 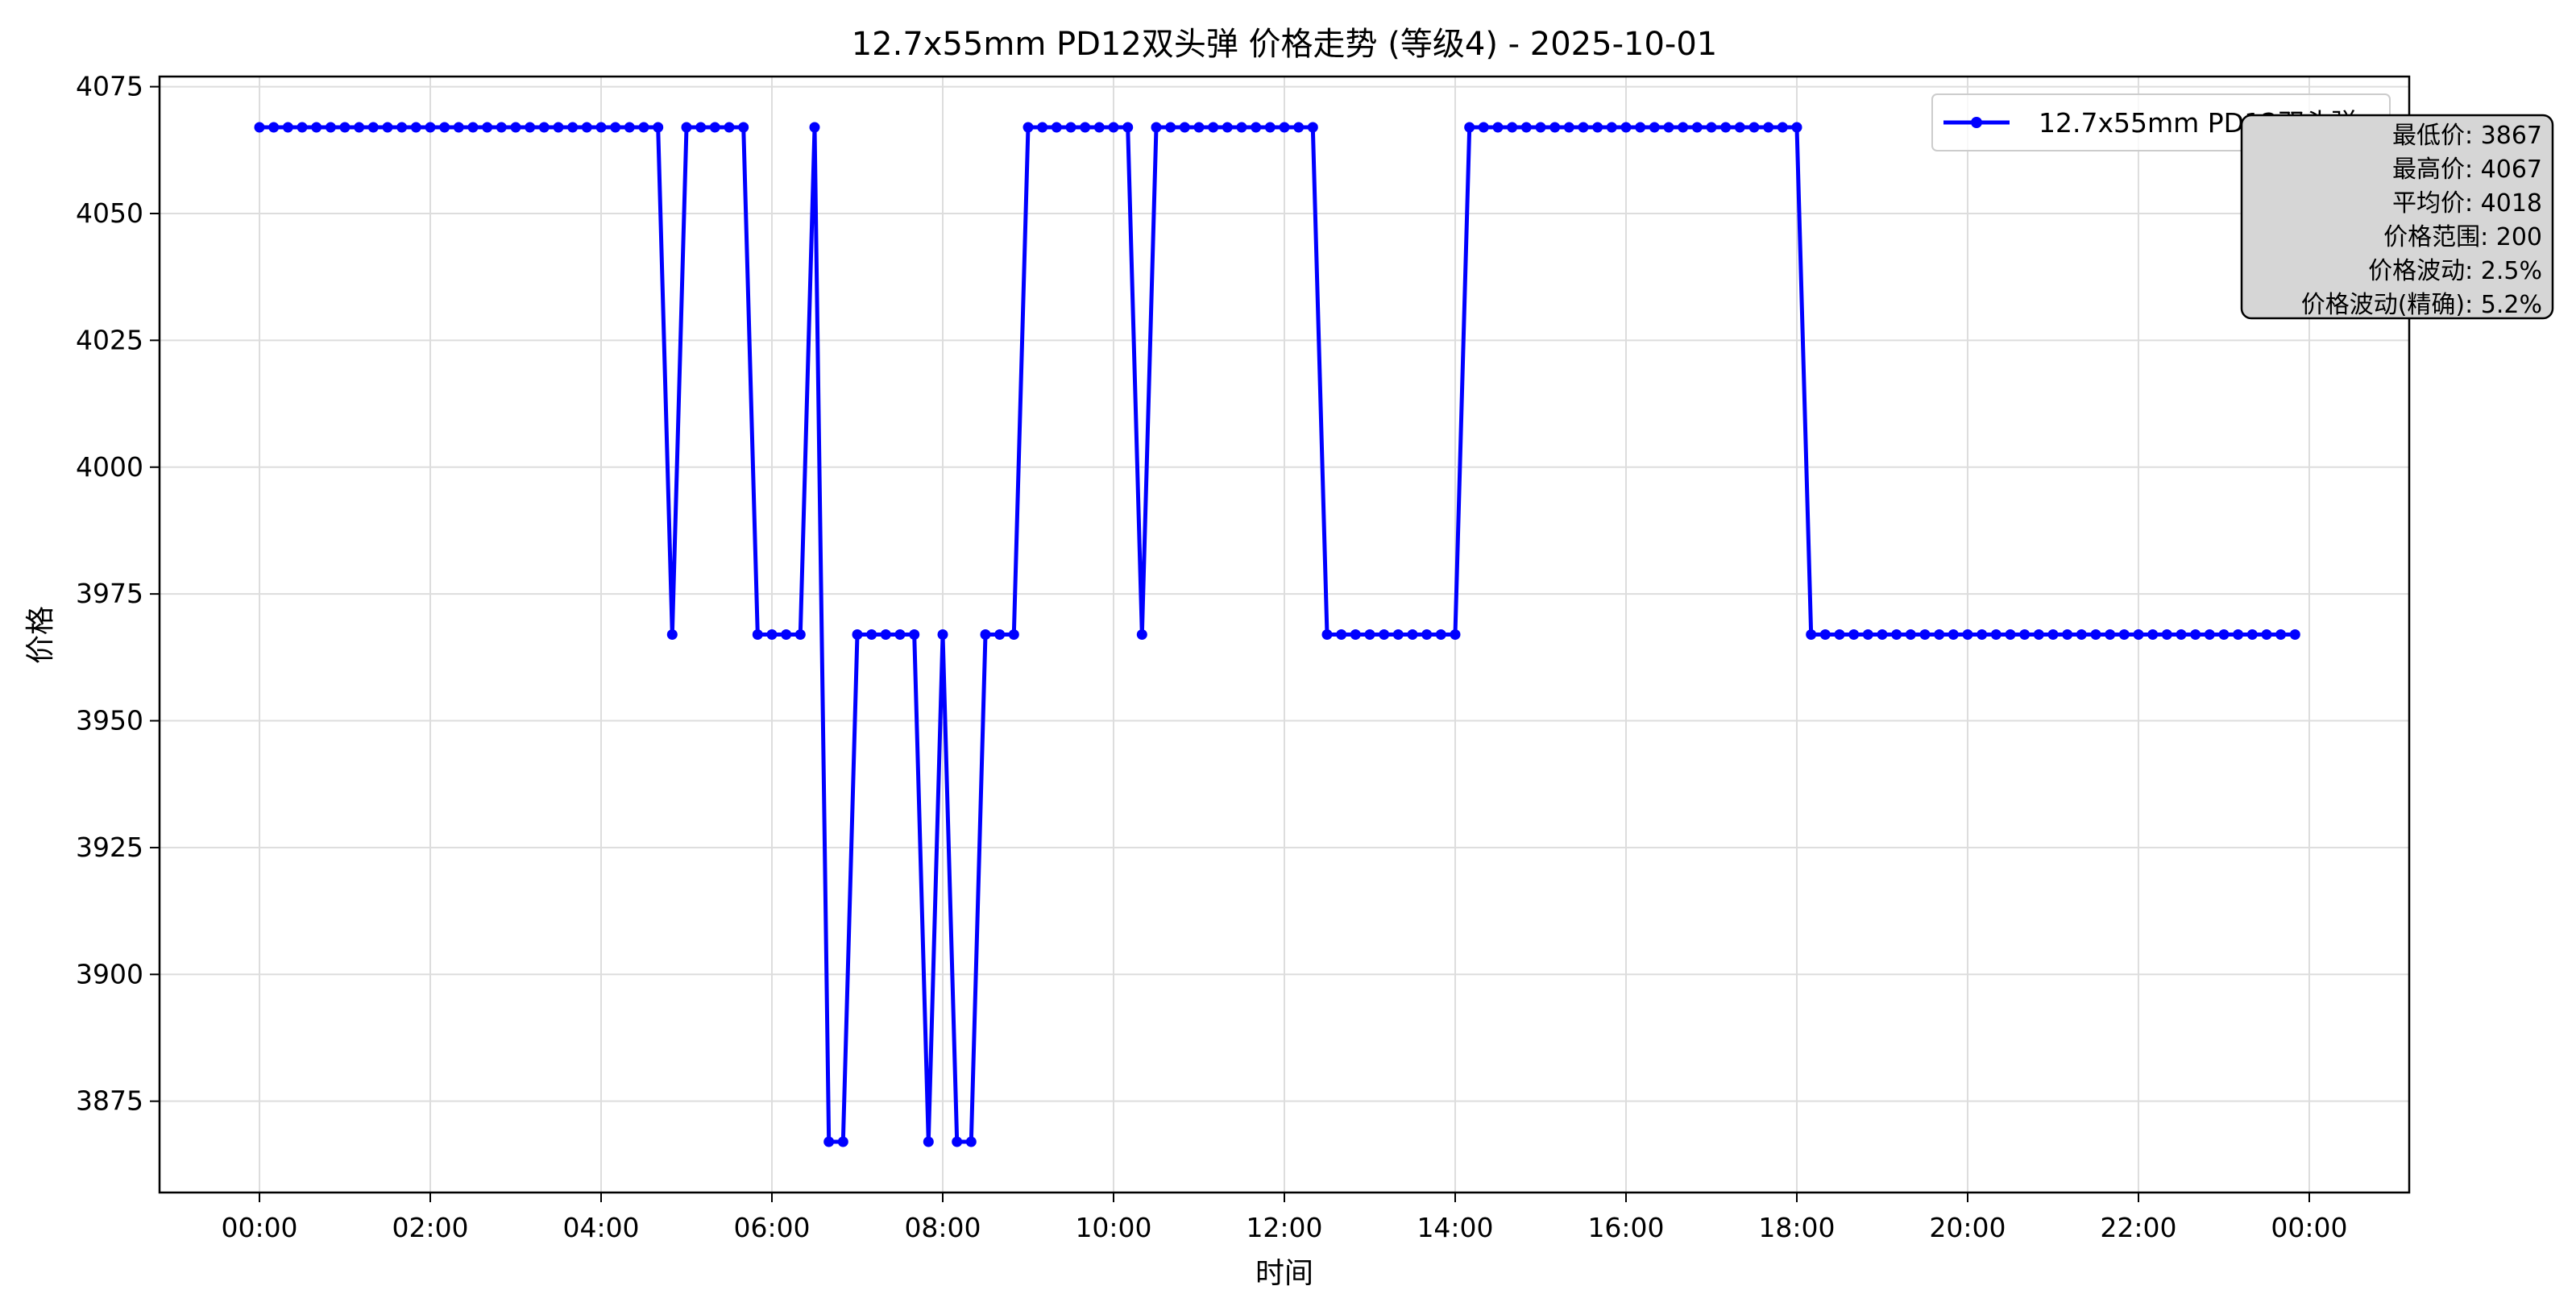 What do you see at coordinates (943, 1227) in the screenshot?
I see `x-tick-label: 08:00` at bounding box center [943, 1227].